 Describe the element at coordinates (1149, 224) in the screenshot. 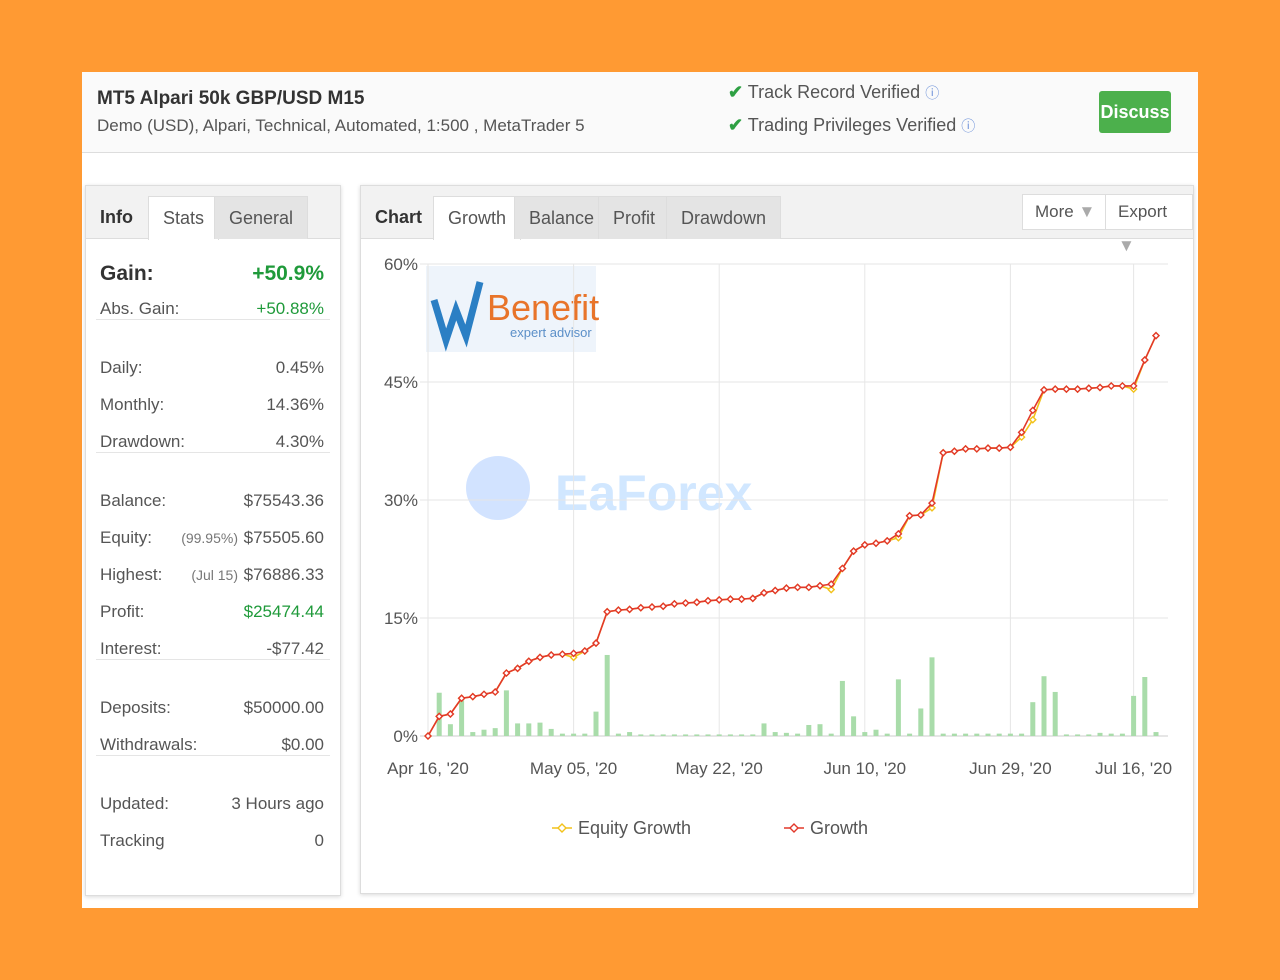

I see `menu-button: Export ▼` at that location.